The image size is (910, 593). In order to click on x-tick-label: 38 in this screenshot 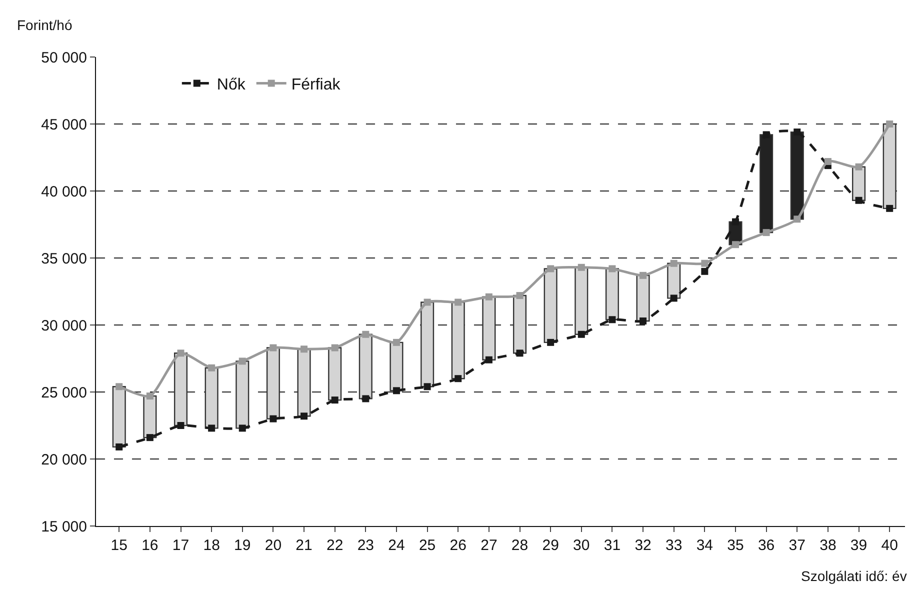, I will do `click(828, 545)`.